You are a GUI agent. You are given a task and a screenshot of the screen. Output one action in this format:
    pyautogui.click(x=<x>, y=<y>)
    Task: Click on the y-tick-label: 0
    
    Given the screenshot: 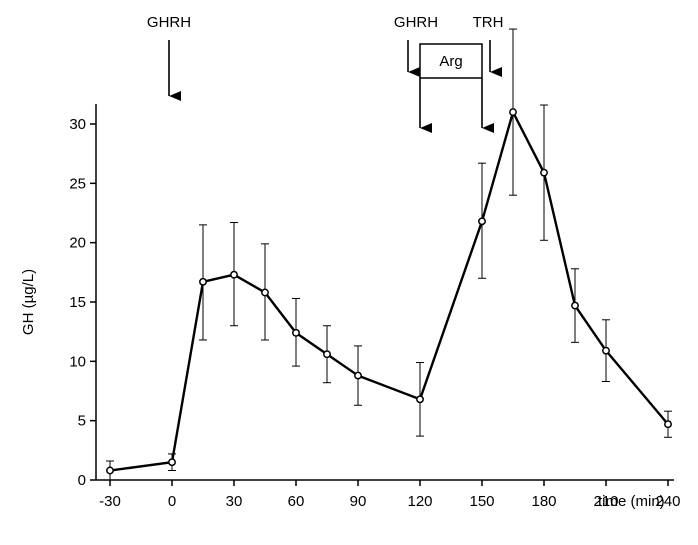 What is the action you would take?
    pyautogui.click(x=82, y=480)
    